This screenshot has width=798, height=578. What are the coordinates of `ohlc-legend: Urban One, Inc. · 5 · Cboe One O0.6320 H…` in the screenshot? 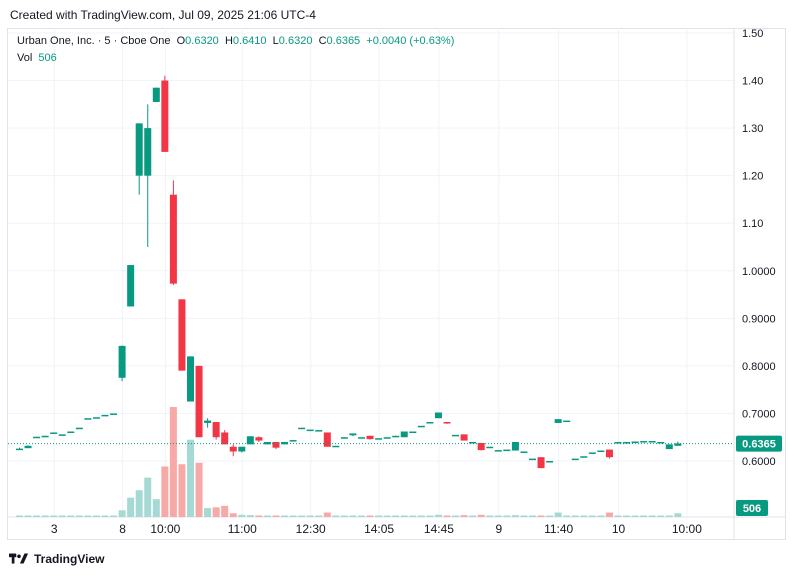 It's located at (235, 41).